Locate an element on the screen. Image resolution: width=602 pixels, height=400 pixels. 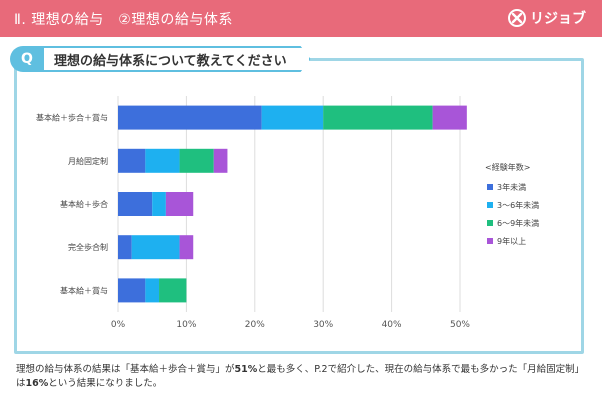
legend-label-2: 6～9年未満 is located at coordinates (518, 223).